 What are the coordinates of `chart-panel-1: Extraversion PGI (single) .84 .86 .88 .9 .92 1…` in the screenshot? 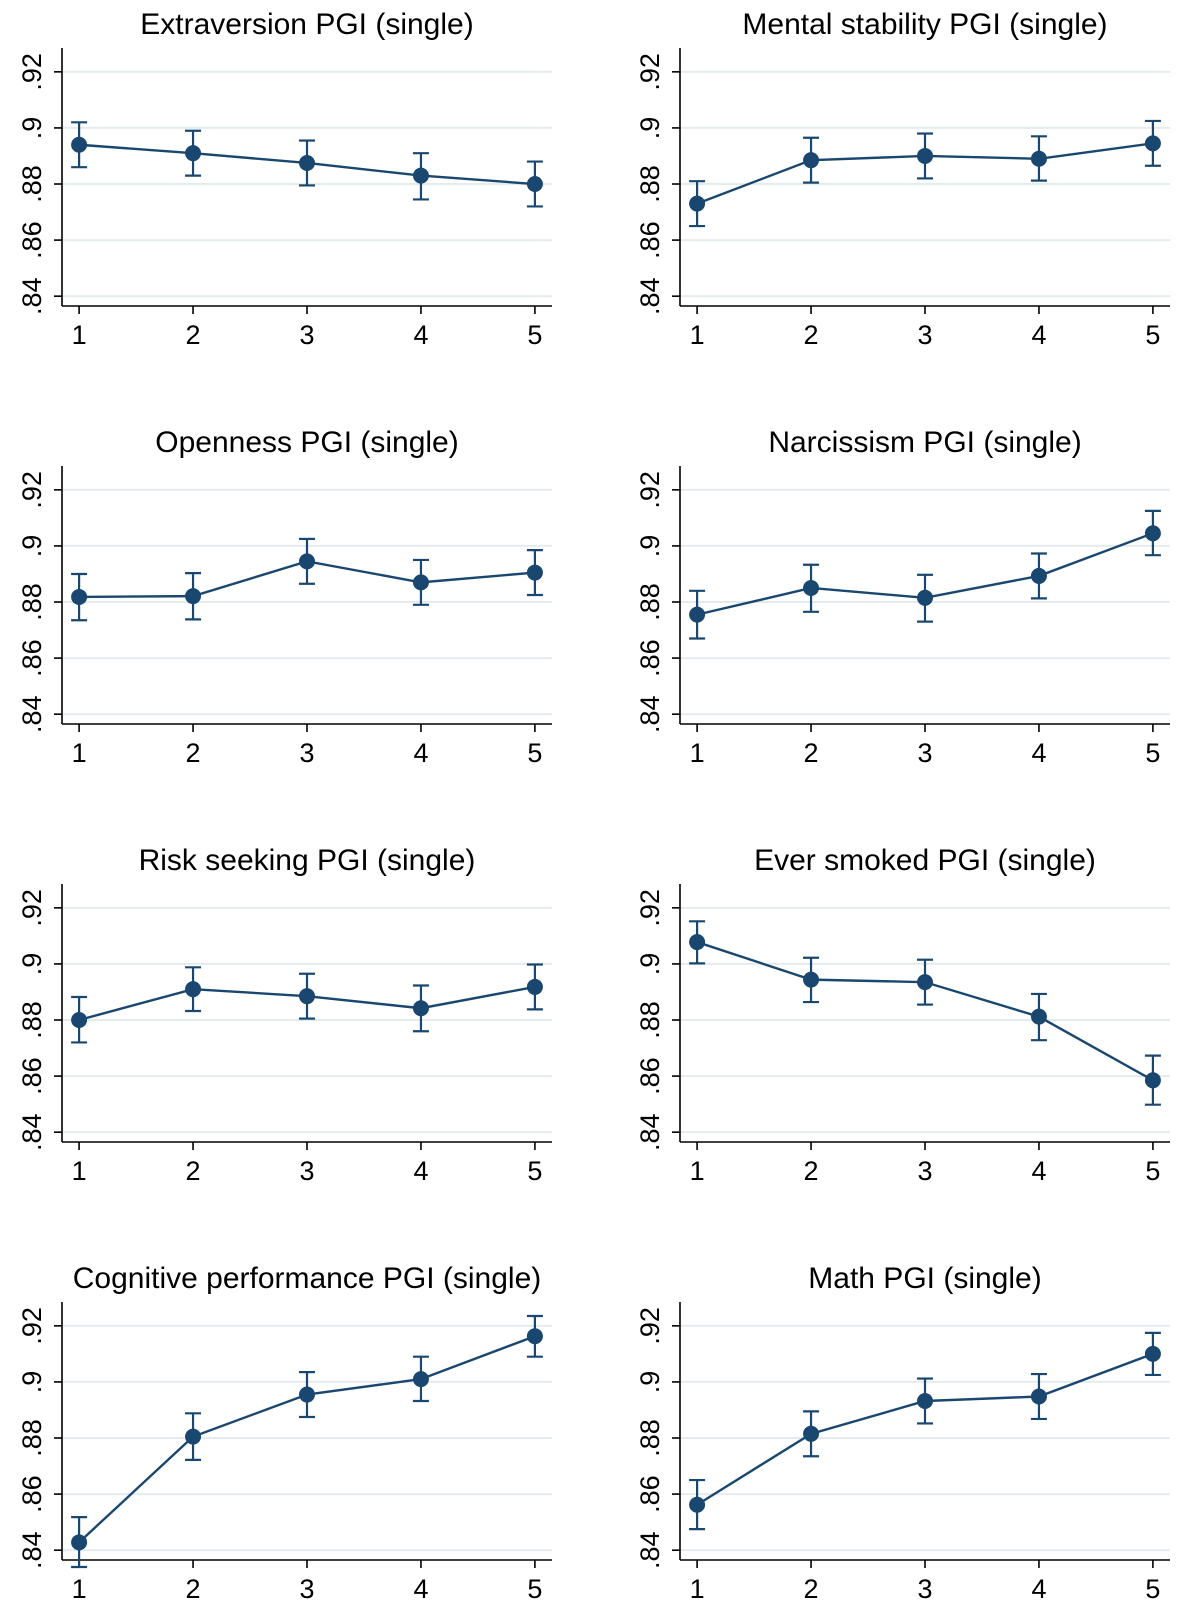 It's located at (284, 179).